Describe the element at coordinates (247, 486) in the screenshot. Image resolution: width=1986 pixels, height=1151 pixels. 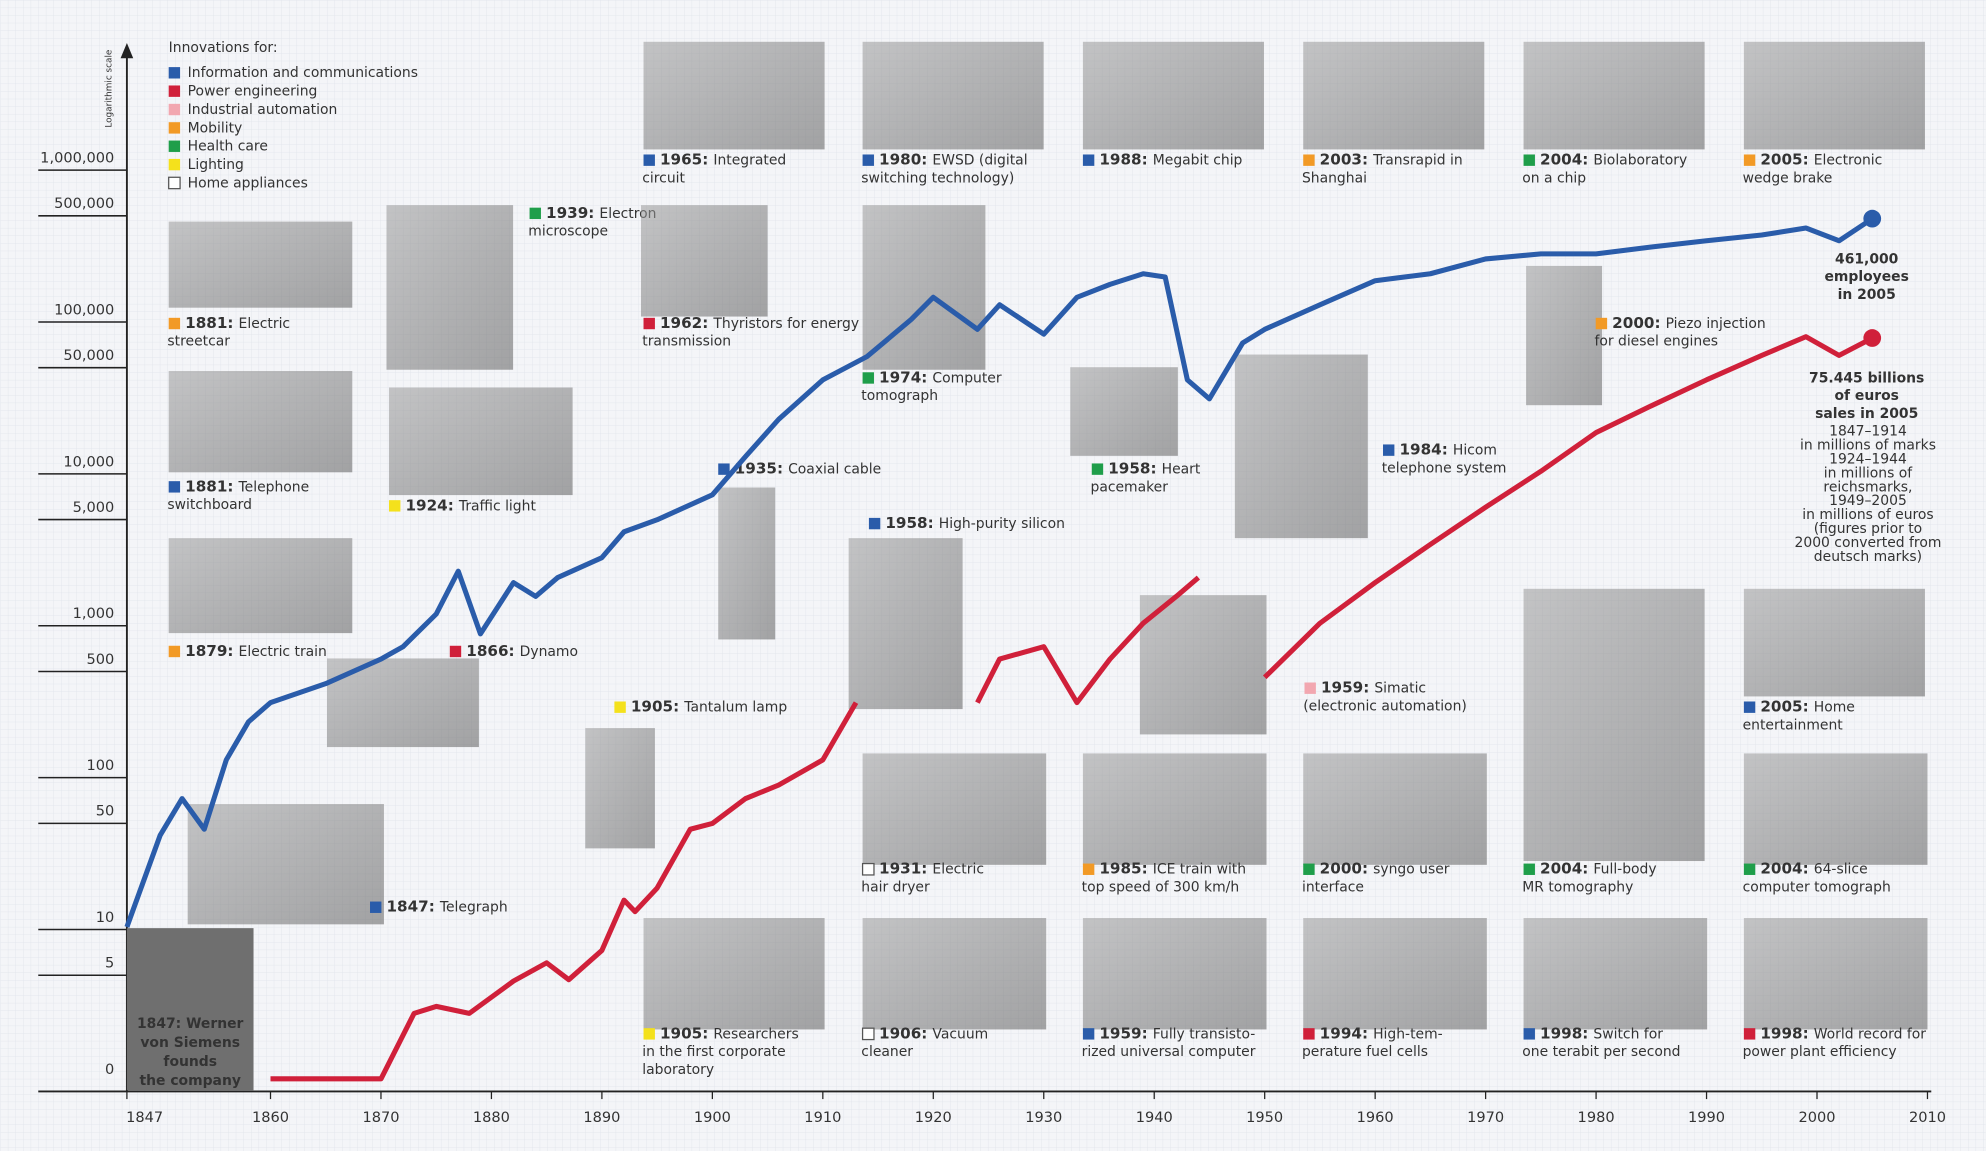
I see `innovation-label: 1881: Telephone` at that location.